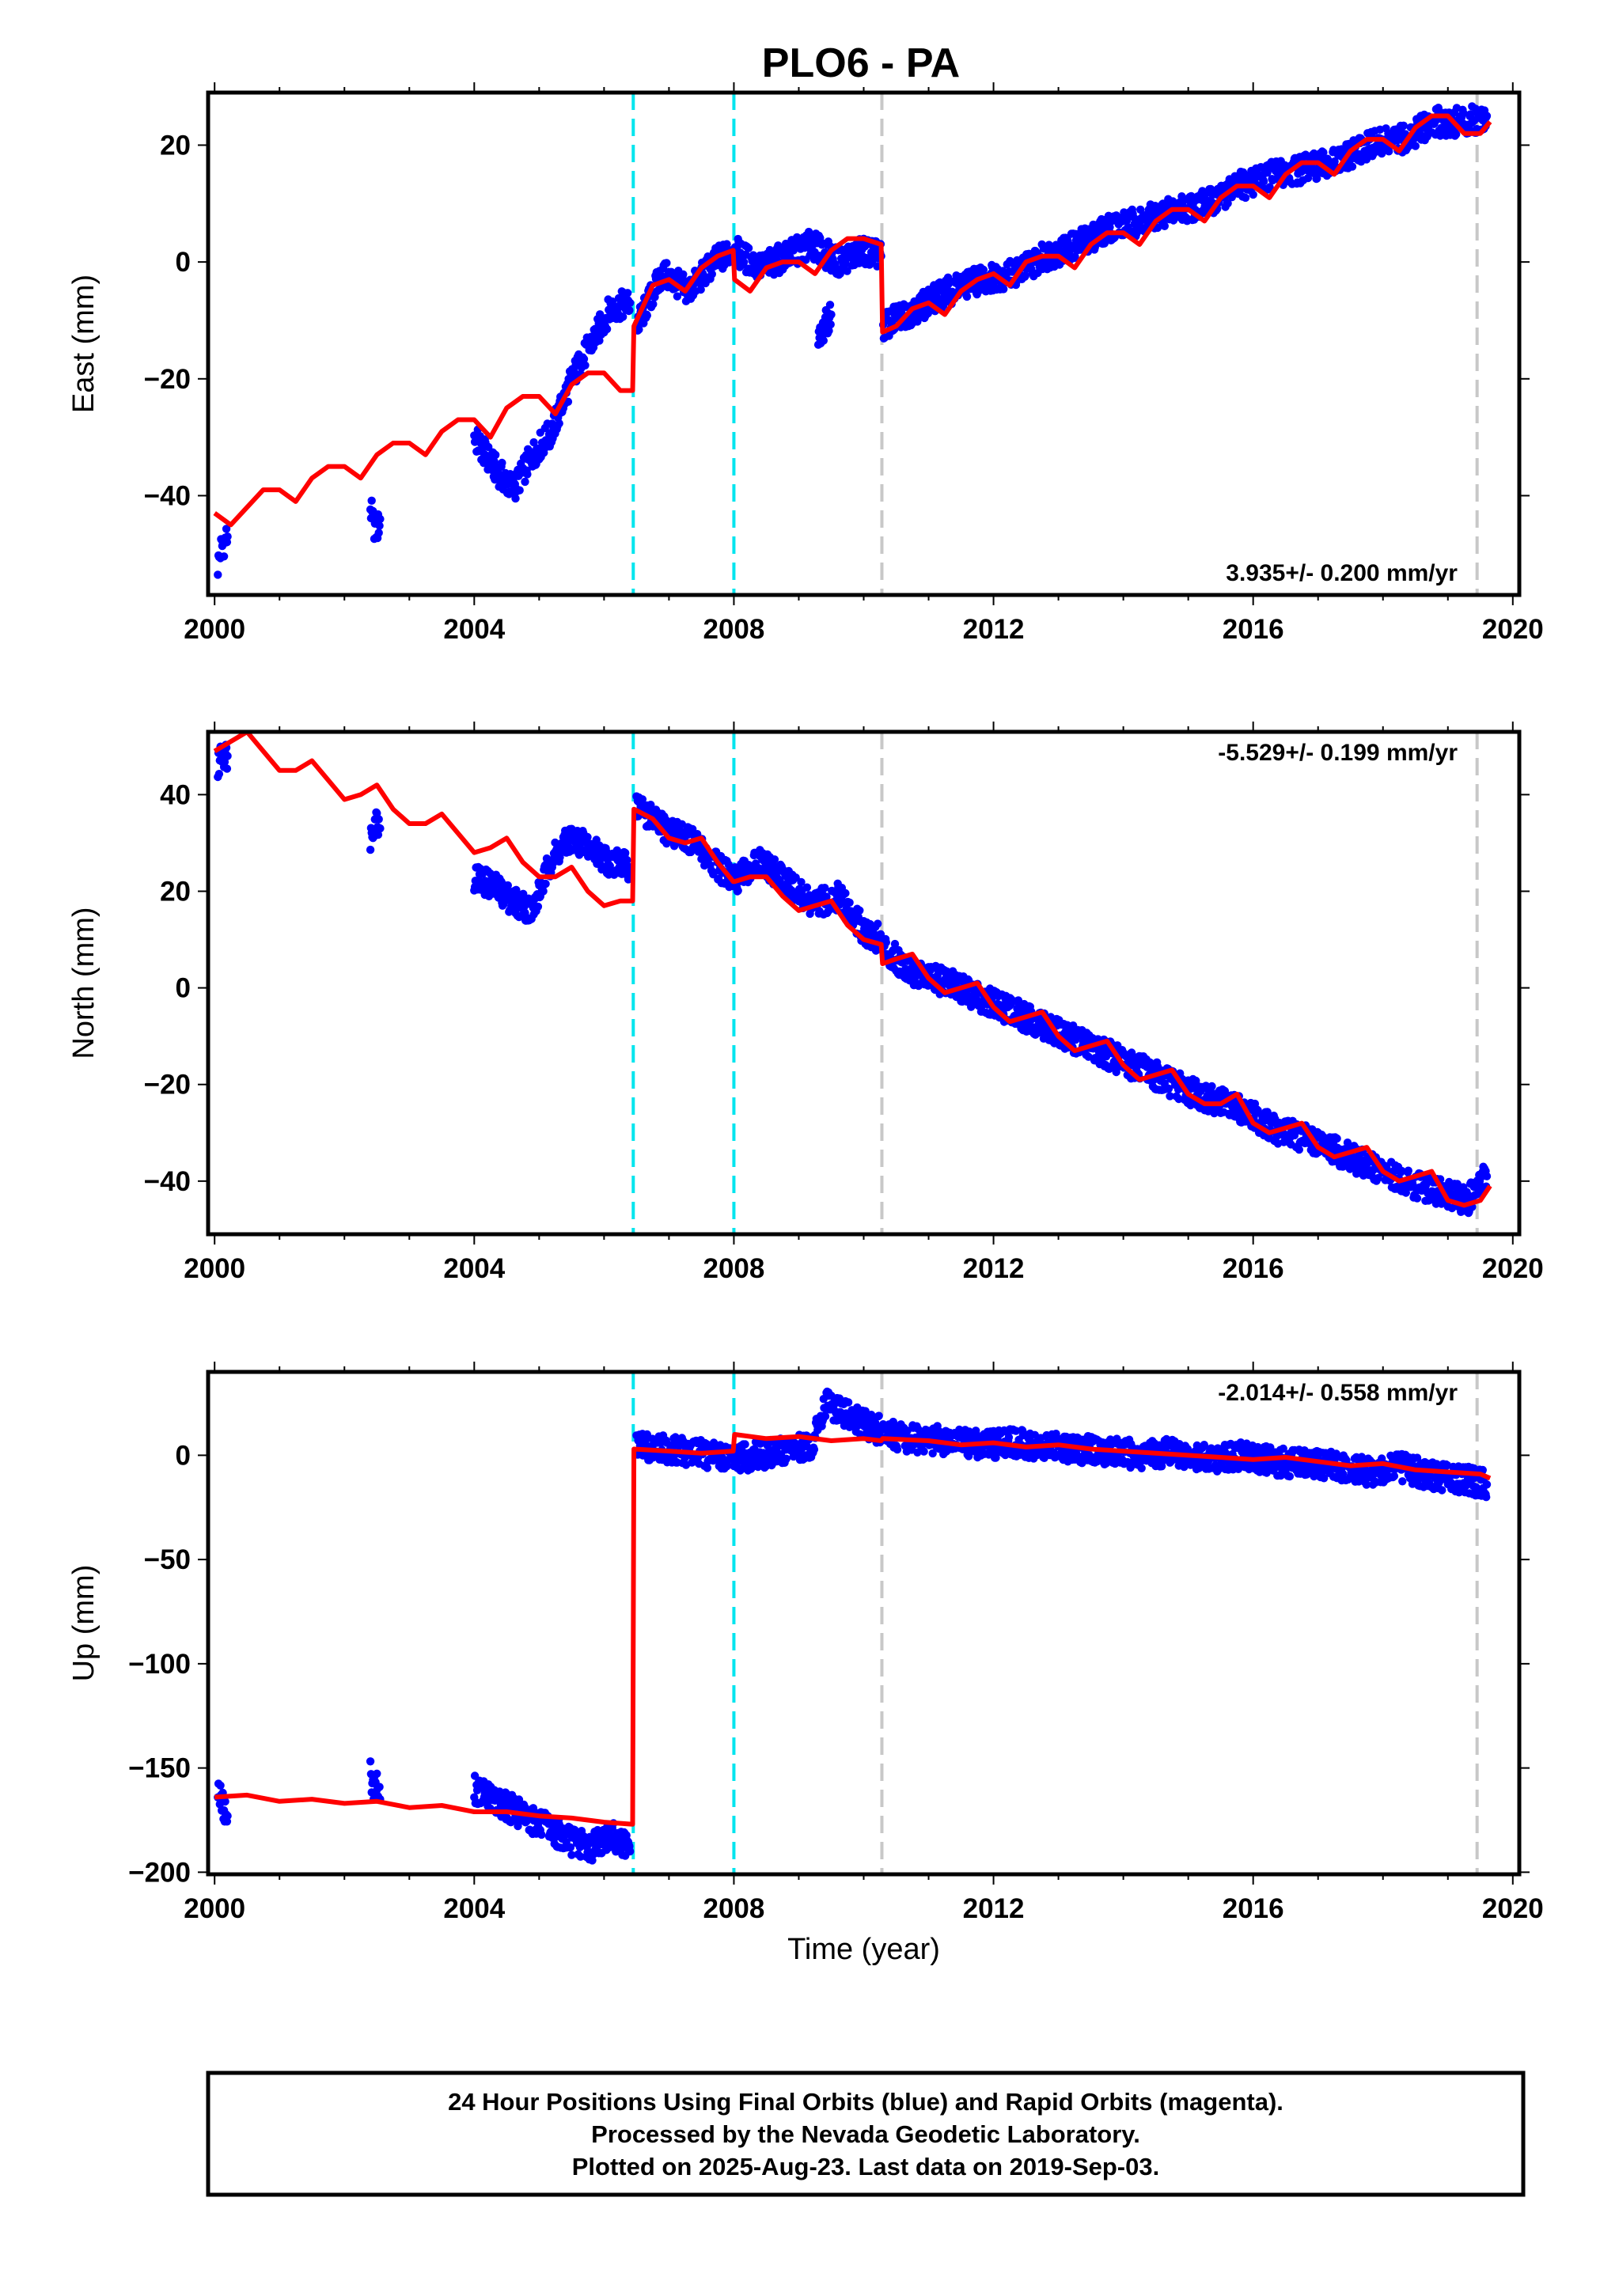  Describe the element at coordinates (167, 1085) in the screenshot. I see `north-y-tick-label: −20` at that location.